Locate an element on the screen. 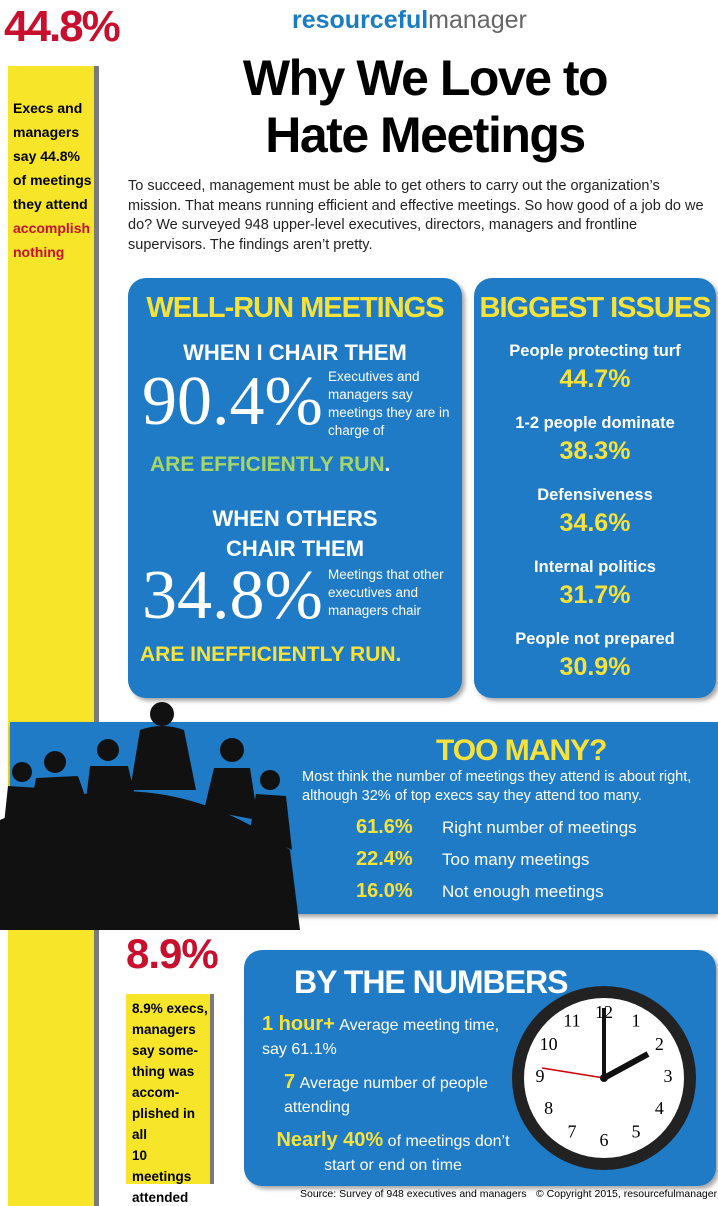 The width and height of the screenshot is (718, 1206). sidebar-bar is located at coordinates (53, 636).